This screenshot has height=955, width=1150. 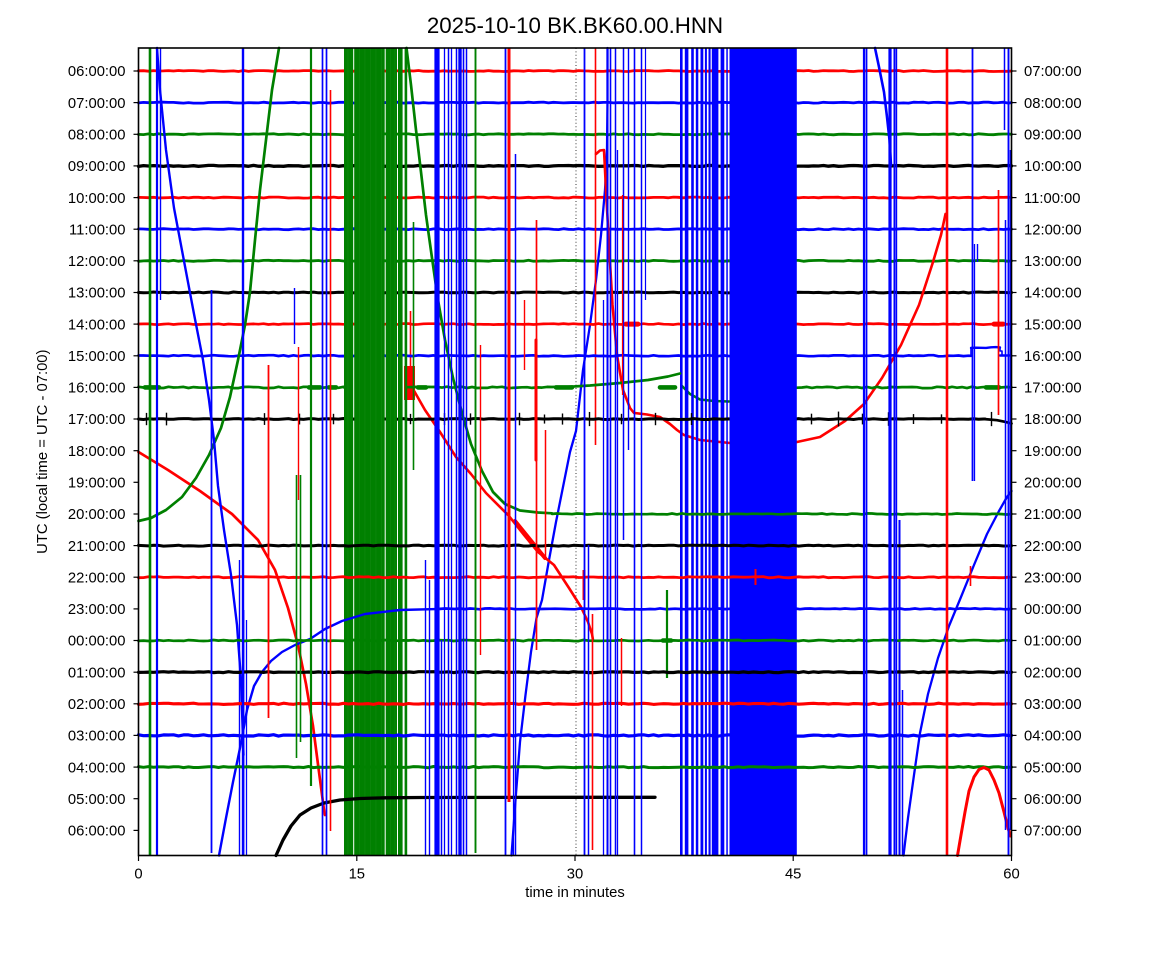 What do you see at coordinates (357, 875) in the screenshot?
I see `svg-text: 15` at bounding box center [357, 875].